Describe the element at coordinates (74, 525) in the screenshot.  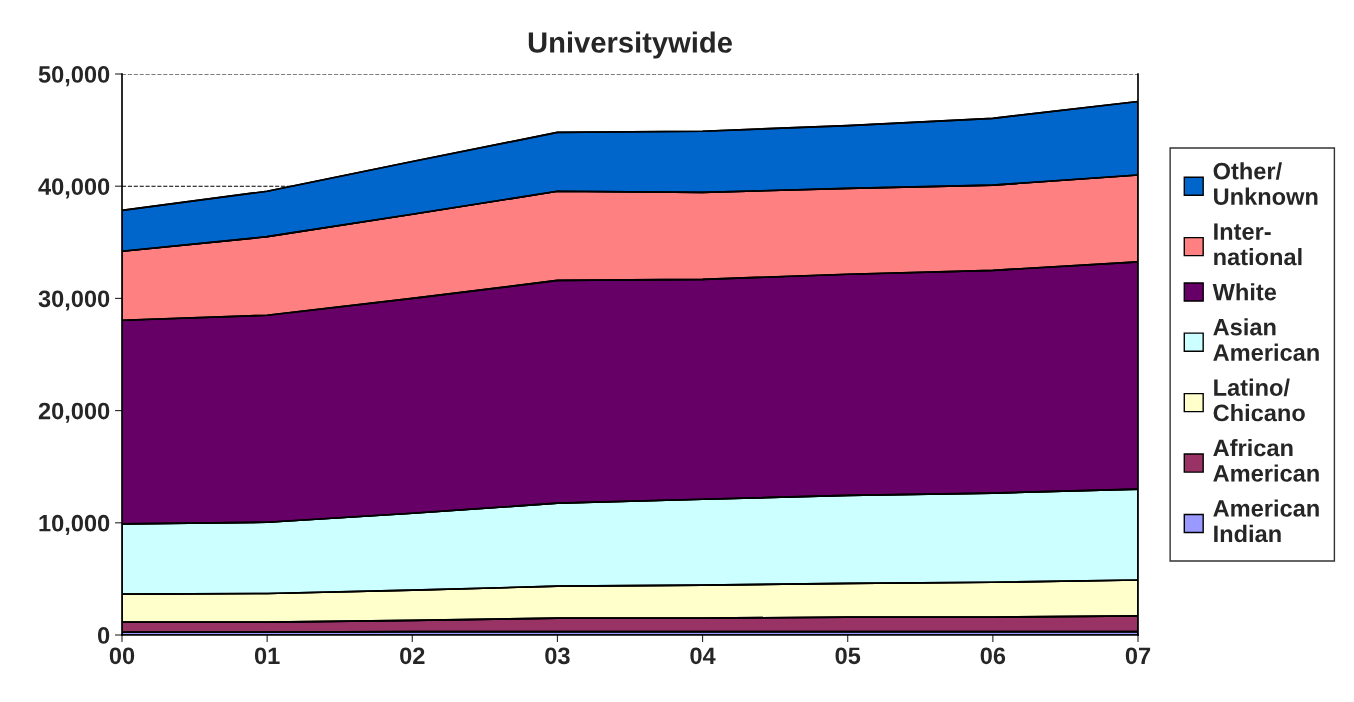
I see `y-tick-label: 10,000` at that location.